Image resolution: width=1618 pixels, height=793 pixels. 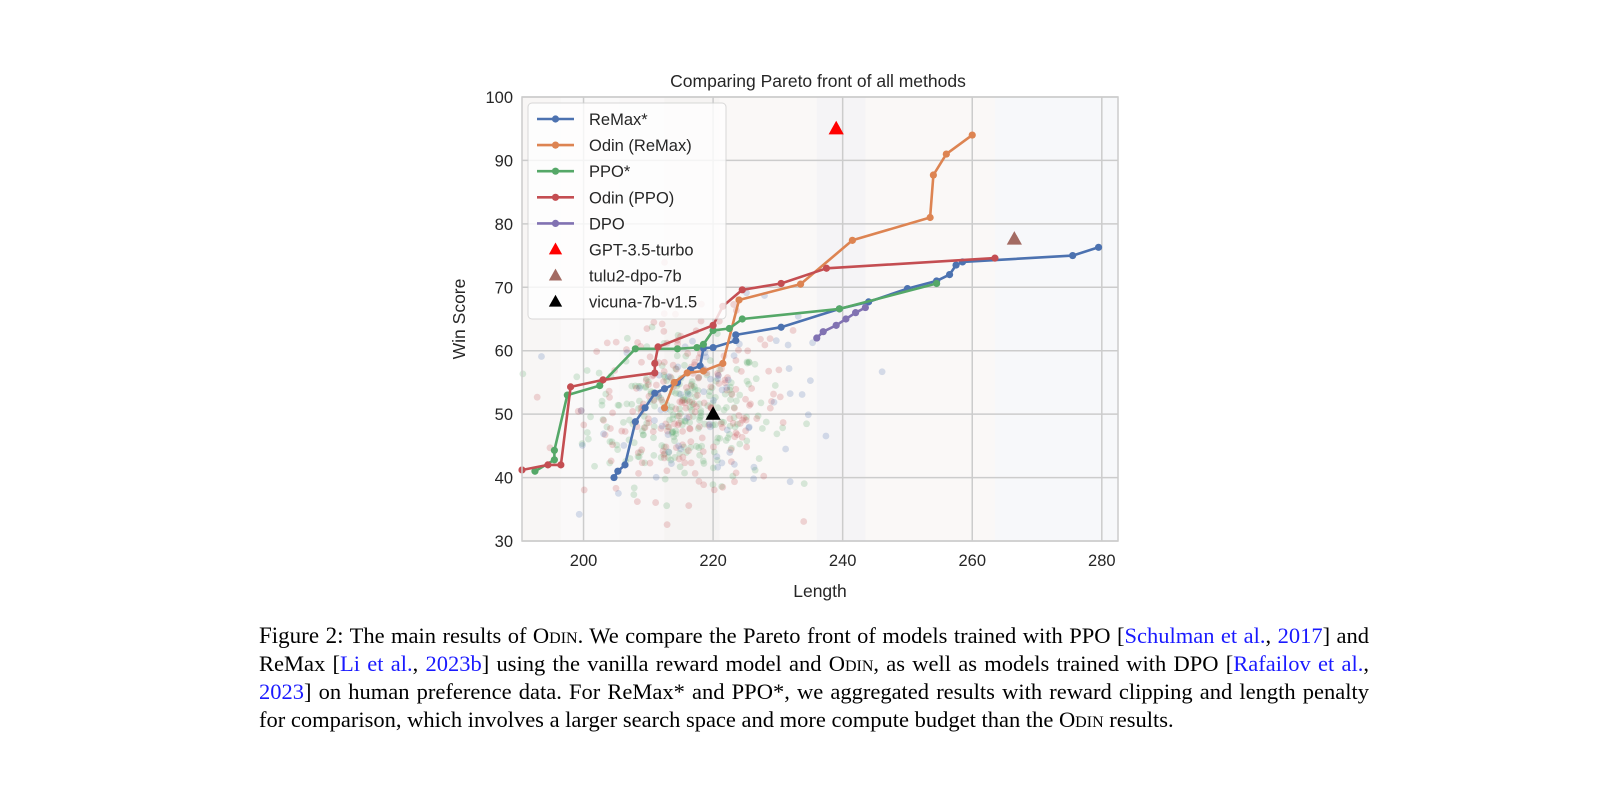 I want to click on y-tick-label: 70, so click(x=504, y=288).